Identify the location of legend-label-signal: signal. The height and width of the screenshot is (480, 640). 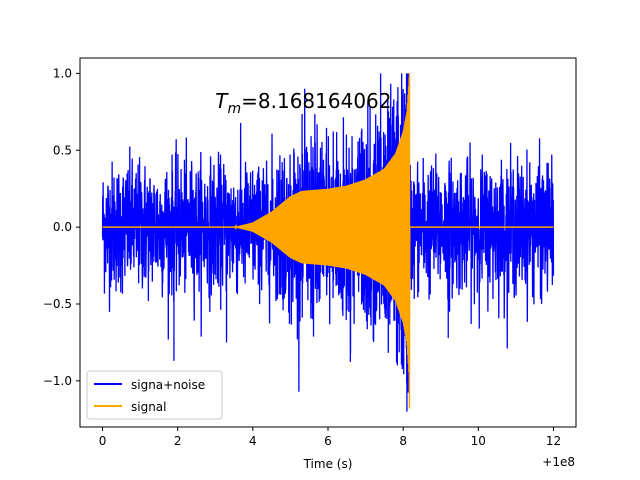
(149, 407).